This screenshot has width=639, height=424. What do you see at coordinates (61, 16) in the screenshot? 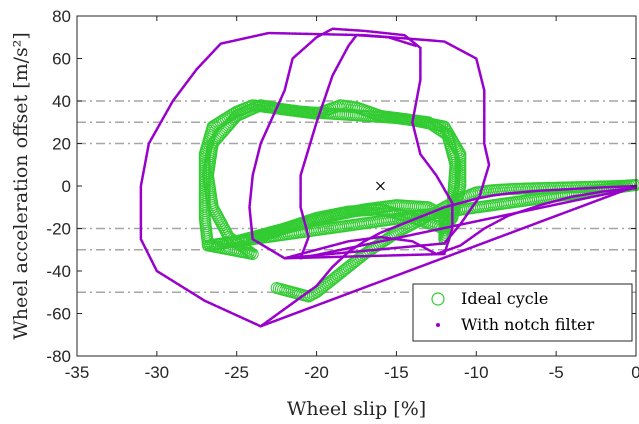
I see `y-tick-label: 80` at bounding box center [61, 16].